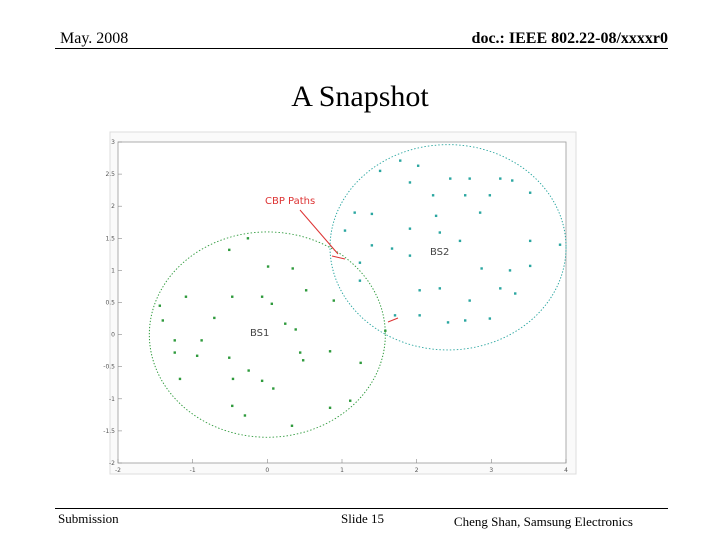  Describe the element at coordinates (113, 270) in the screenshot. I see `y-tick-label: 1` at that location.